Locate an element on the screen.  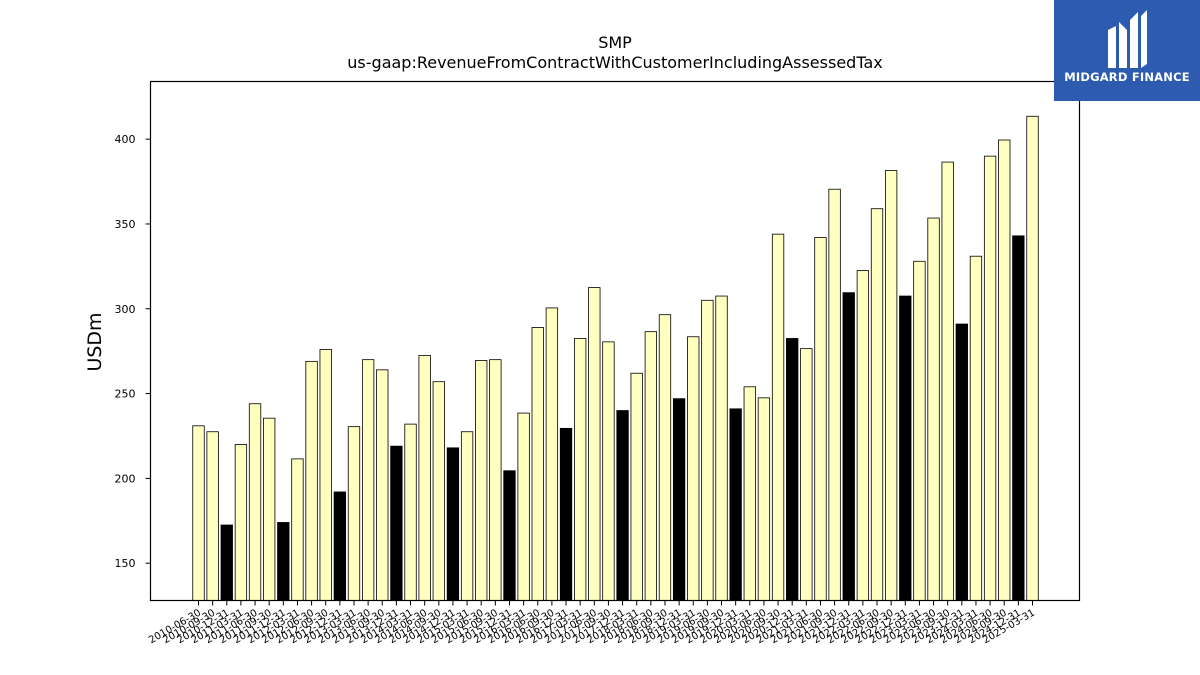
y-tick-label: 350 is located at coordinates (125, 224).